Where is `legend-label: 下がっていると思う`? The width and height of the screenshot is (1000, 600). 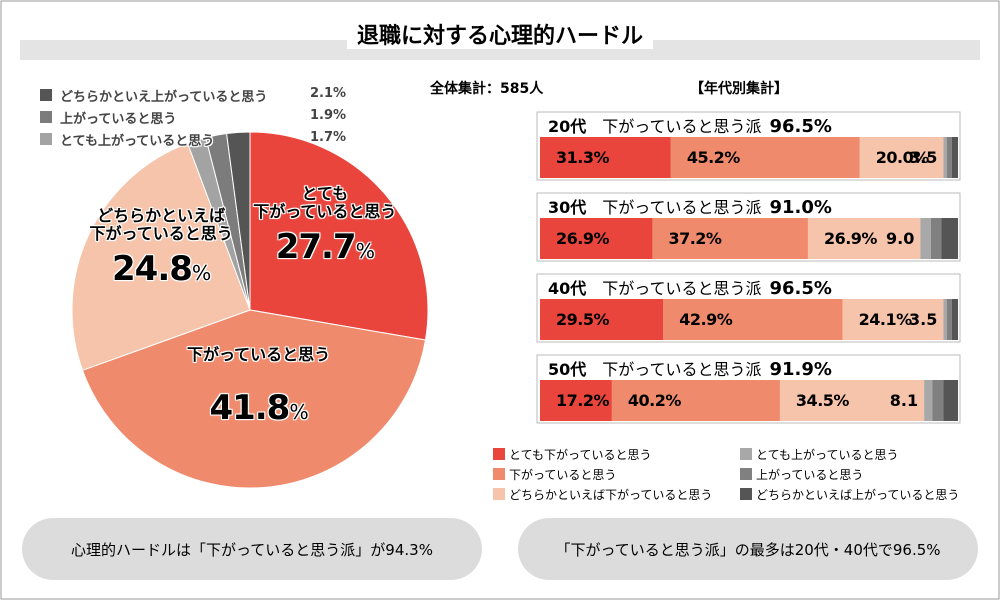 legend-label: 下がっていると思う is located at coordinates (563, 475).